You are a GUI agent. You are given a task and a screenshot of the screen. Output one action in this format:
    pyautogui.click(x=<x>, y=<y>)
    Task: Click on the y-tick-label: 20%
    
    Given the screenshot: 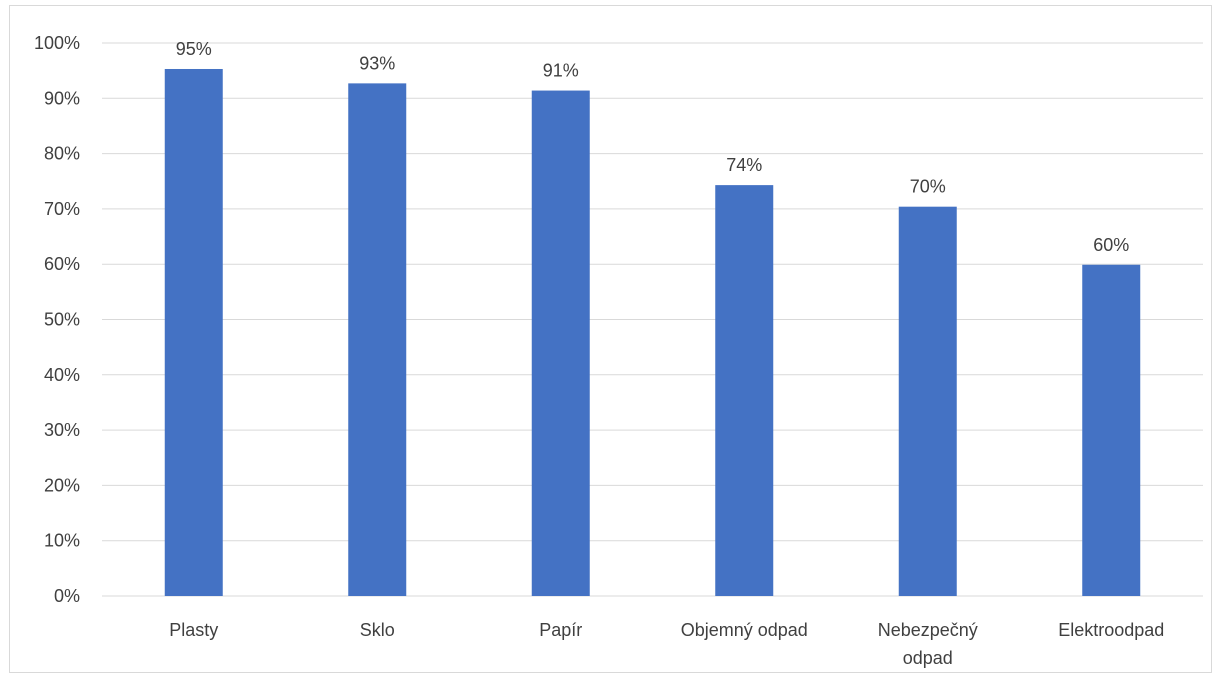 What is the action you would take?
    pyautogui.click(x=62, y=485)
    